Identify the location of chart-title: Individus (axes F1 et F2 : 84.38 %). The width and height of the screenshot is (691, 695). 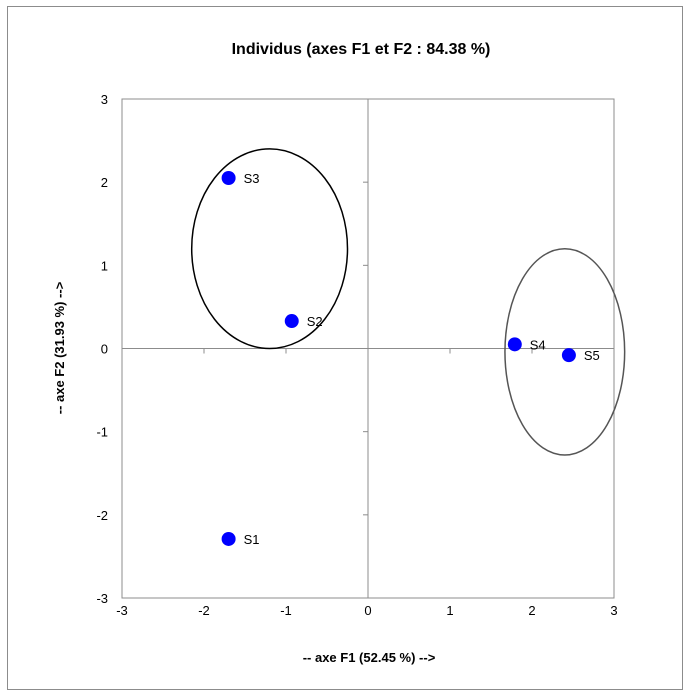
(361, 49).